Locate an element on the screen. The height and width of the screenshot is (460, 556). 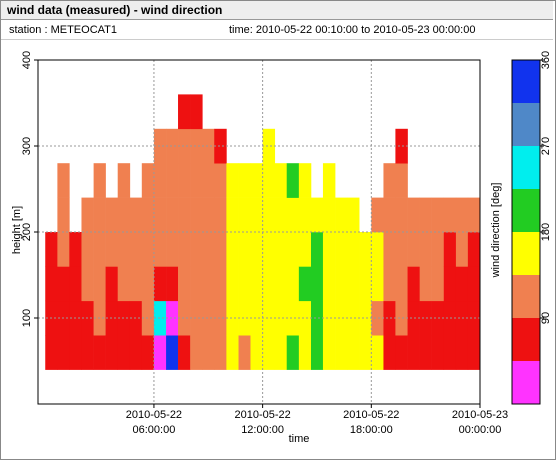
x-tick-label: 2010-05-23 00:00:00 is located at coordinates (480, 422).